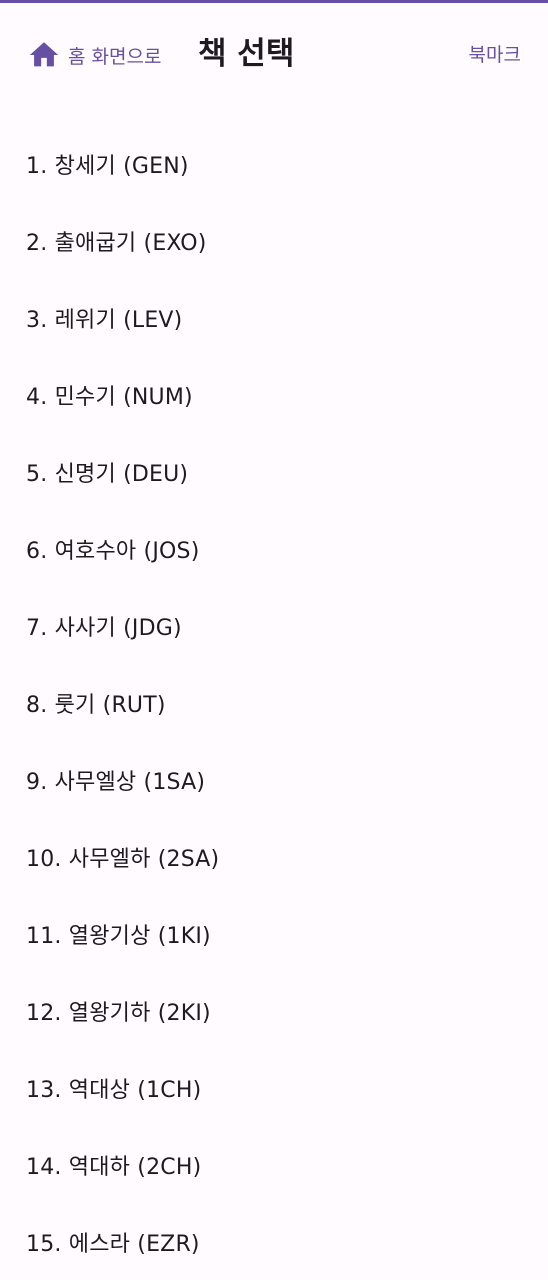 The height and width of the screenshot is (1280, 548). I want to click on book-item-1sa: 9. 사무엘상 (1SA), so click(116, 782).